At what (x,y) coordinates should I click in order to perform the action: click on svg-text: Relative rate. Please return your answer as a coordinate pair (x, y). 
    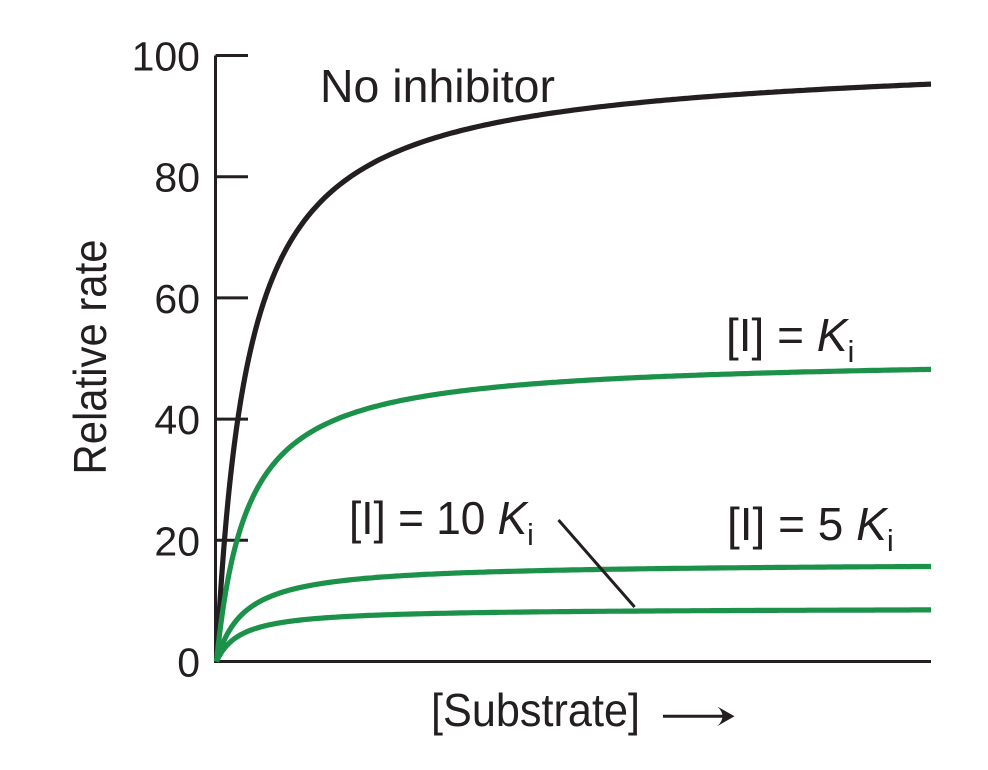
    Looking at the image, I should click on (90, 357).